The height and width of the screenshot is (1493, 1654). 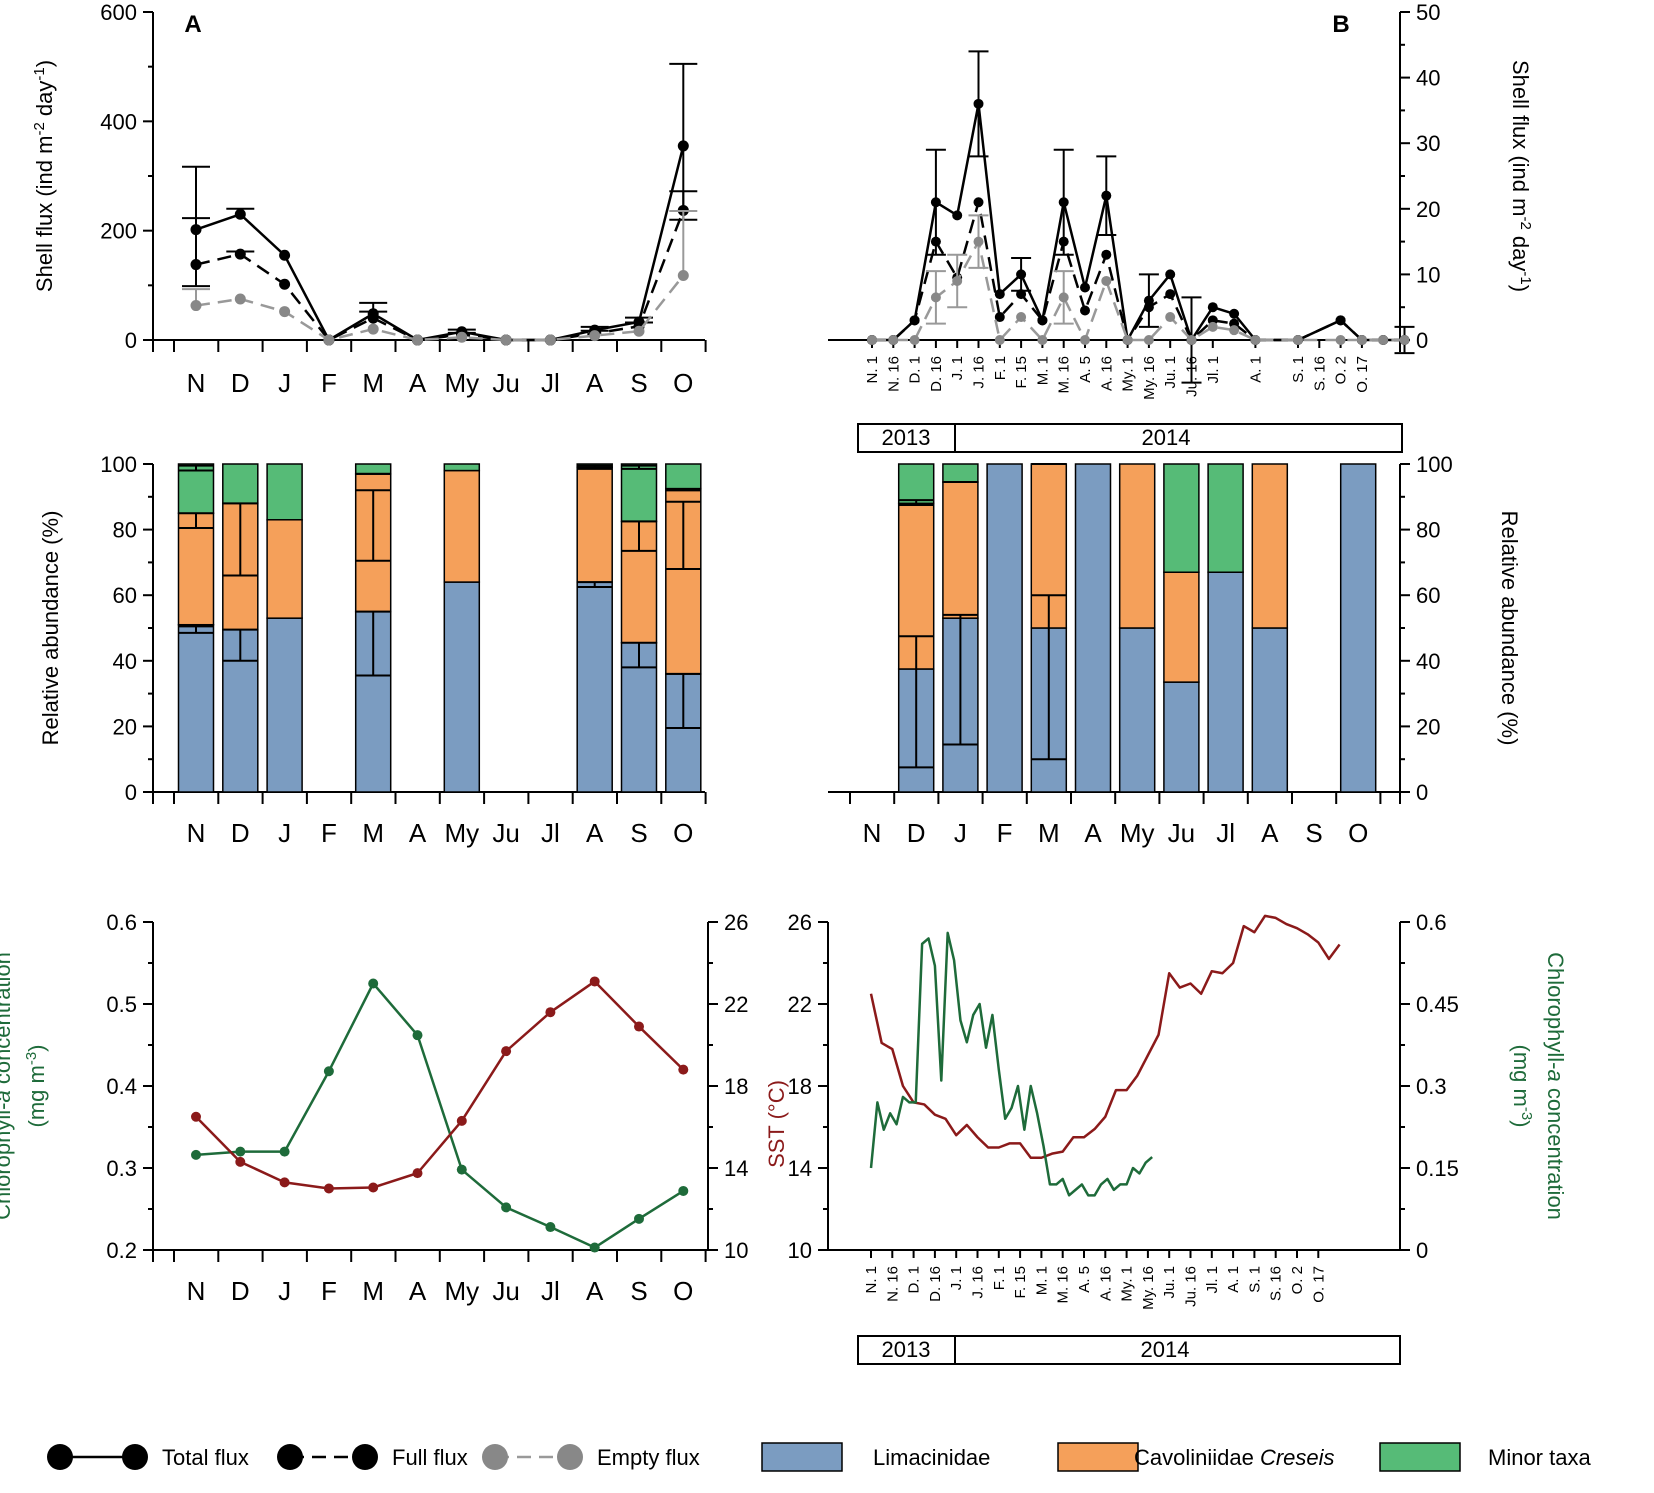 What do you see at coordinates (121, 1250) in the screenshot?
I see `a-env-ytick-left-label: 0.2` at bounding box center [121, 1250].